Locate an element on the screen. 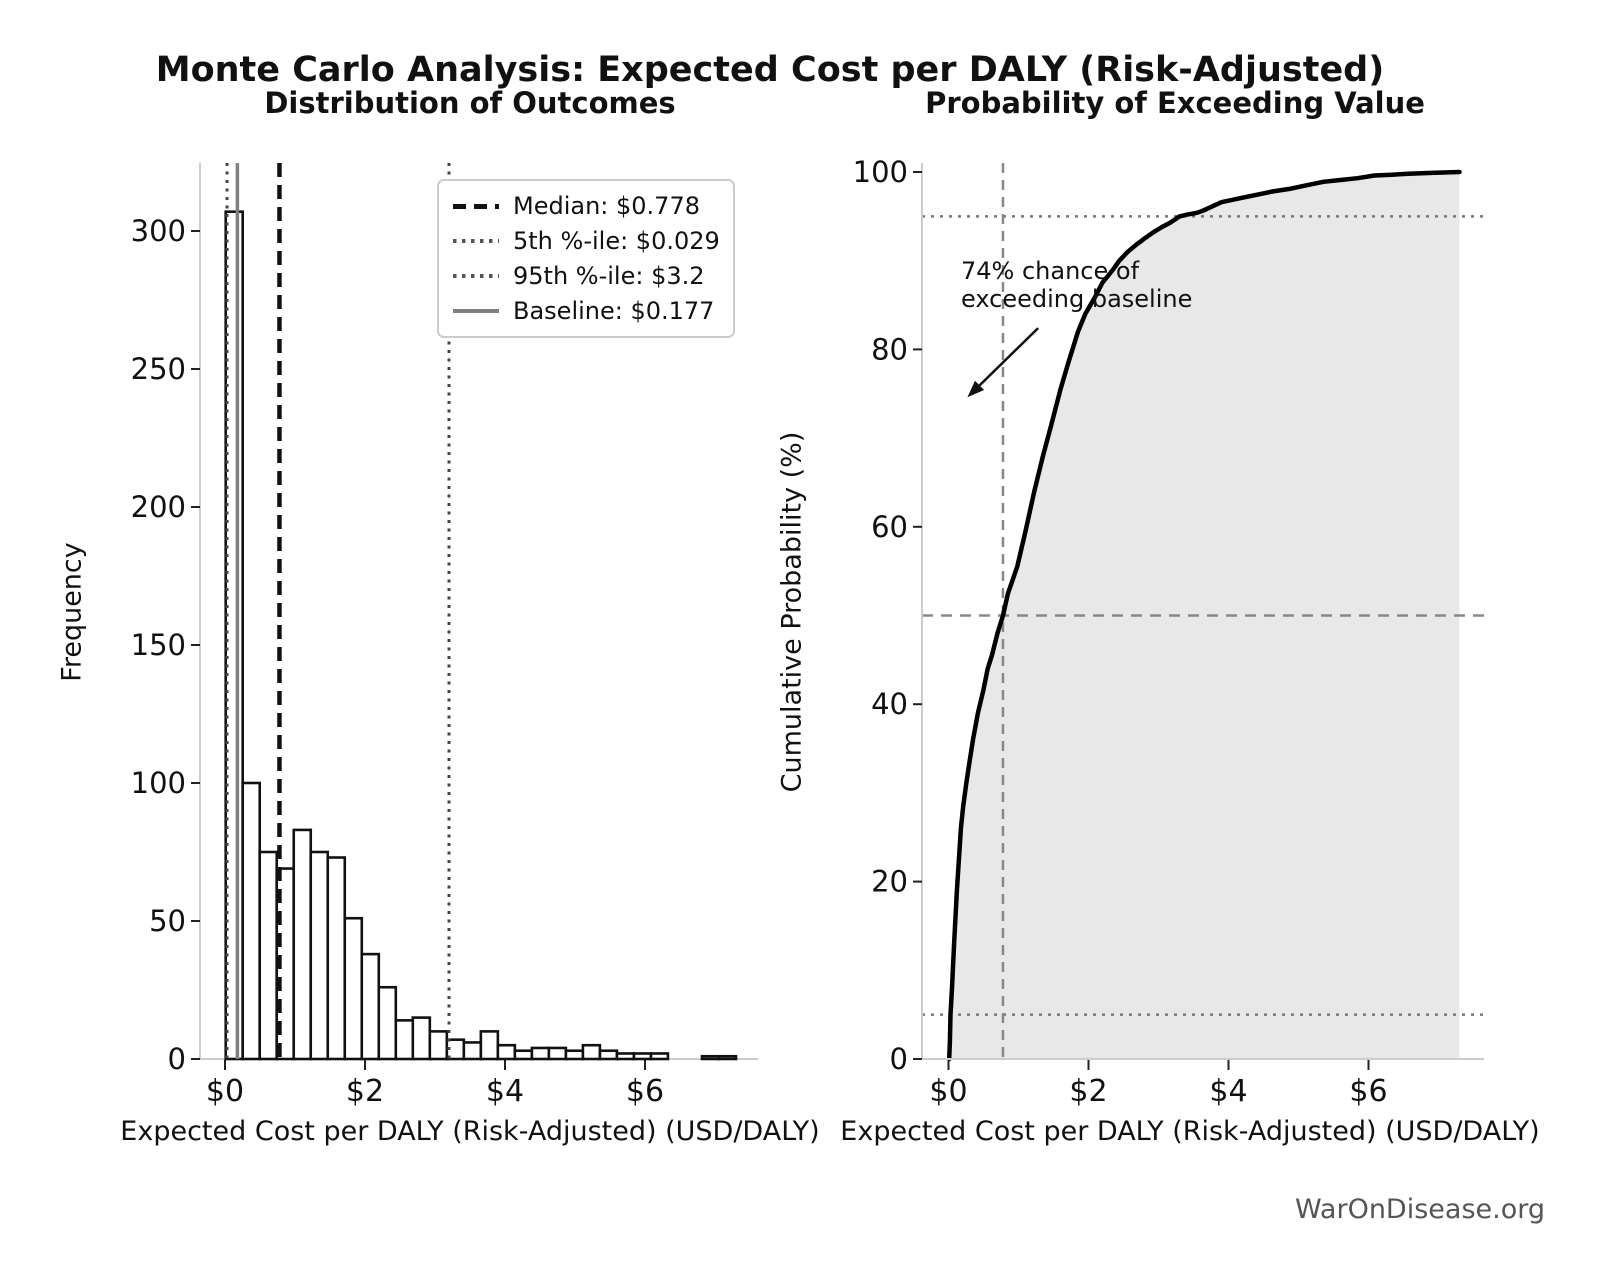 This screenshot has width=1601, height=1280. cdf-title: Probability of Exceeding Value is located at coordinates (1175, 103).